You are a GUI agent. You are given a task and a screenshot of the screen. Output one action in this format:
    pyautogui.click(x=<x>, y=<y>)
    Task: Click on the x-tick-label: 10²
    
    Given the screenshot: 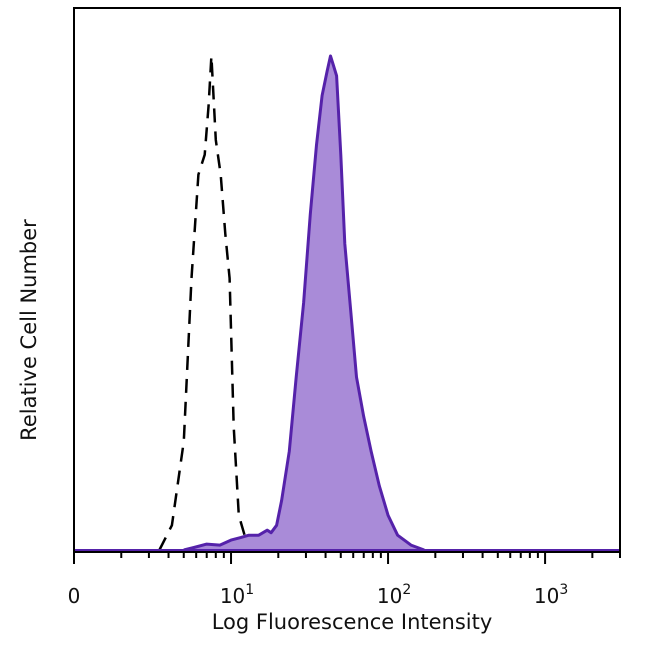 What is the action you would take?
    pyautogui.click(x=394, y=595)
    